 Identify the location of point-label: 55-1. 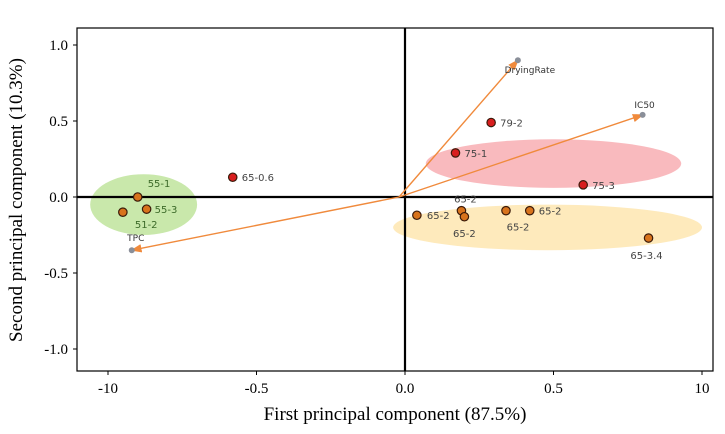
(159, 184).